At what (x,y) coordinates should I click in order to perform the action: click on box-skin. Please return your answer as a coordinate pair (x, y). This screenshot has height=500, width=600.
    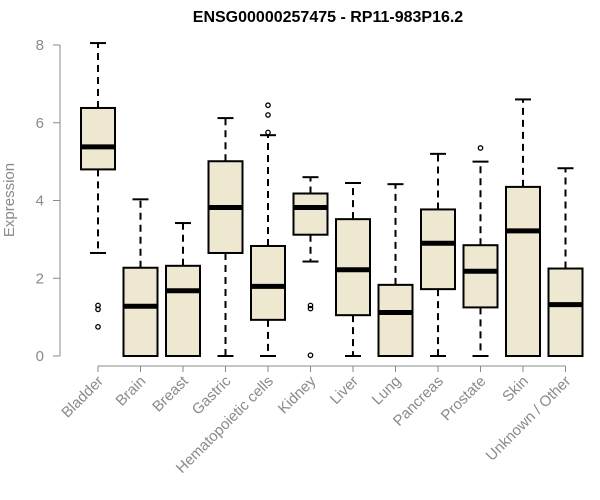
    Looking at the image, I should click on (523, 227).